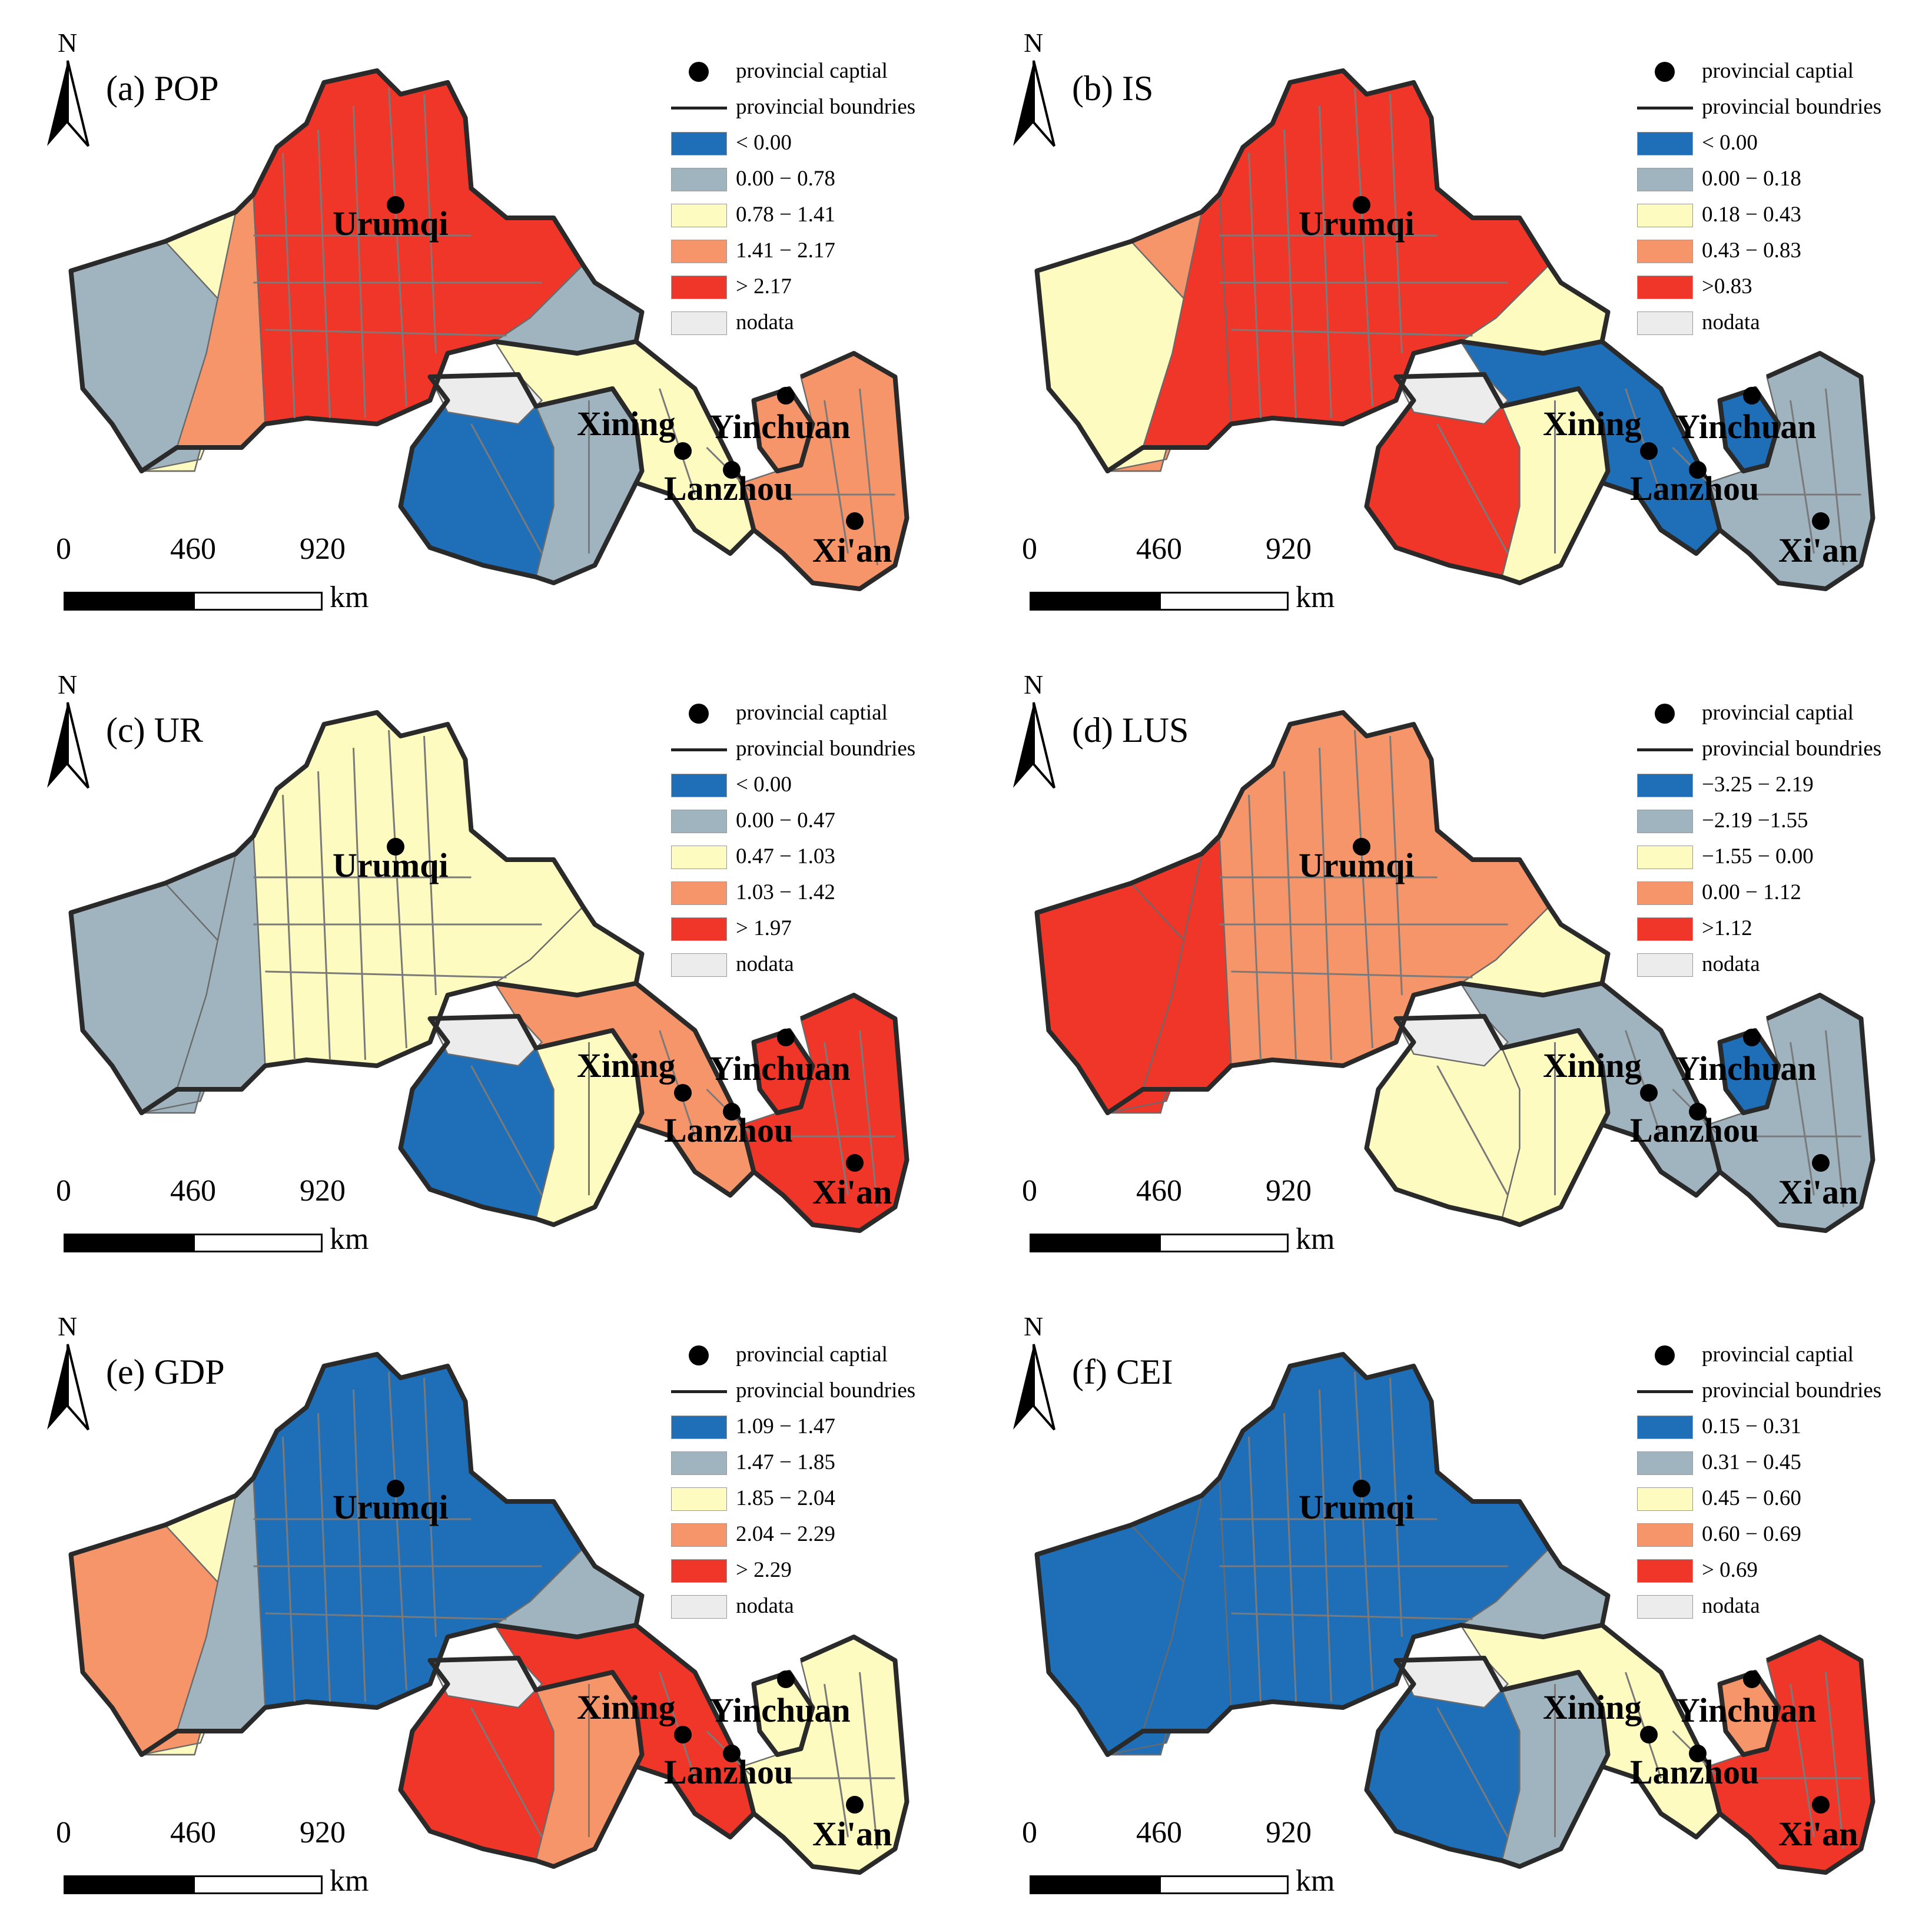 The image size is (1932, 1926). Describe the element at coordinates (1122, 1372) in the screenshot. I see `panel-title: (f) CEI` at that location.